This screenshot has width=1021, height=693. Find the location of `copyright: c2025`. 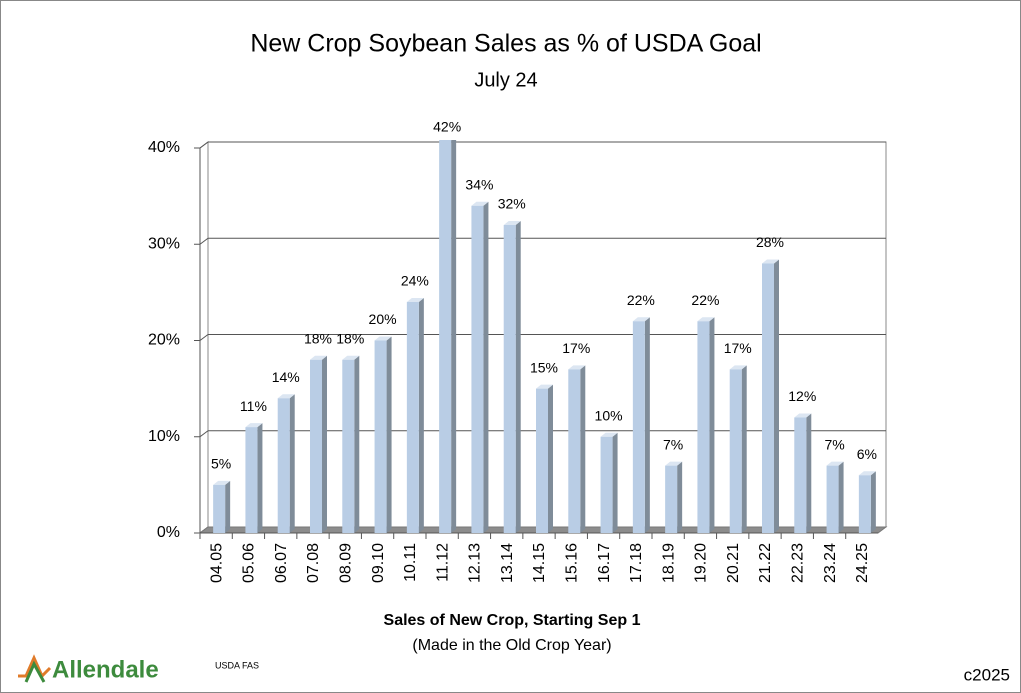

copyright: c2025 is located at coordinates (987, 674).